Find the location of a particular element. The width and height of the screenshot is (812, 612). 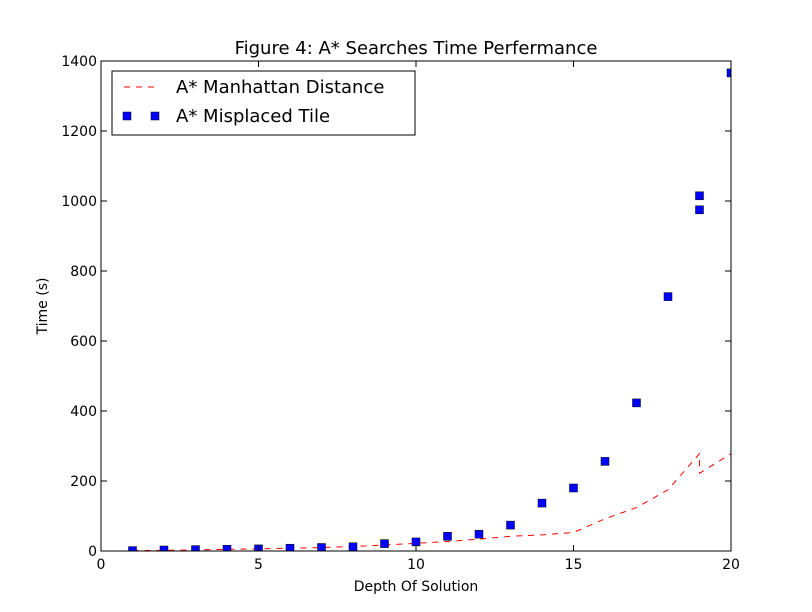

x-tick-label: 10 is located at coordinates (416, 565).